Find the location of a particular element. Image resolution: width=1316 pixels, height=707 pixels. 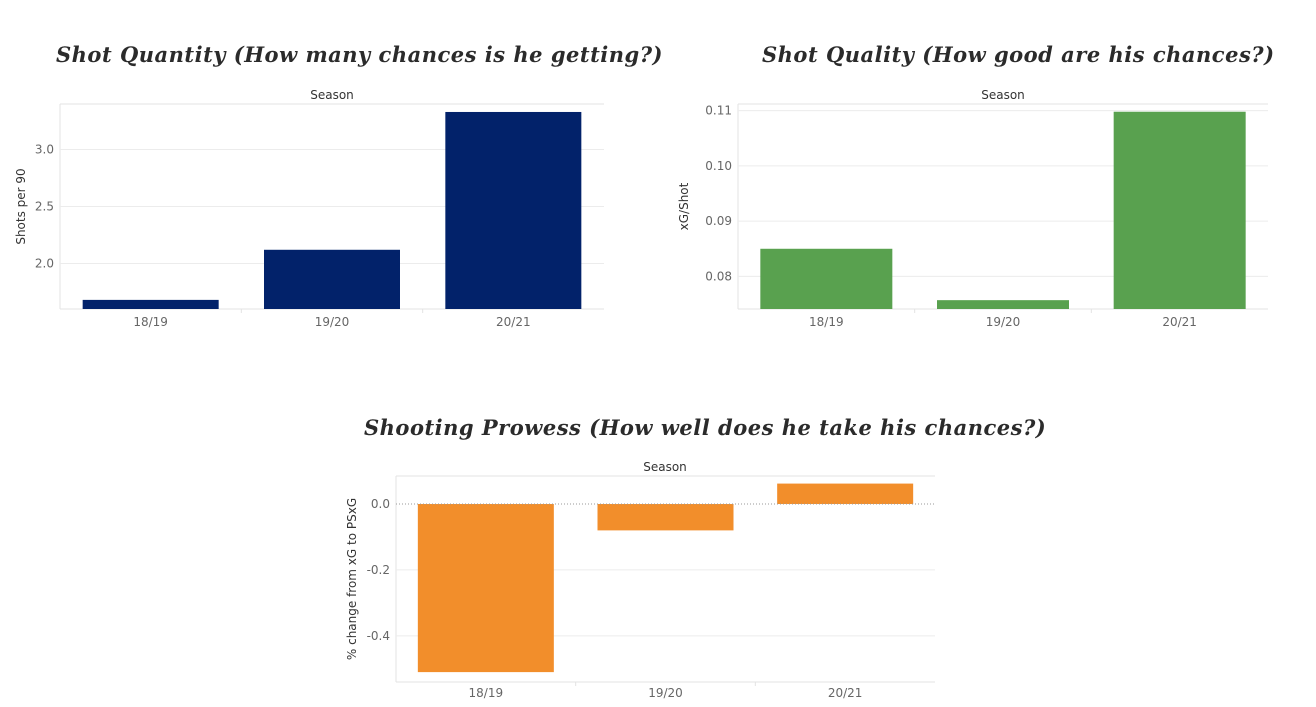

y-tick-label: 0.08 is located at coordinates (718, 276).